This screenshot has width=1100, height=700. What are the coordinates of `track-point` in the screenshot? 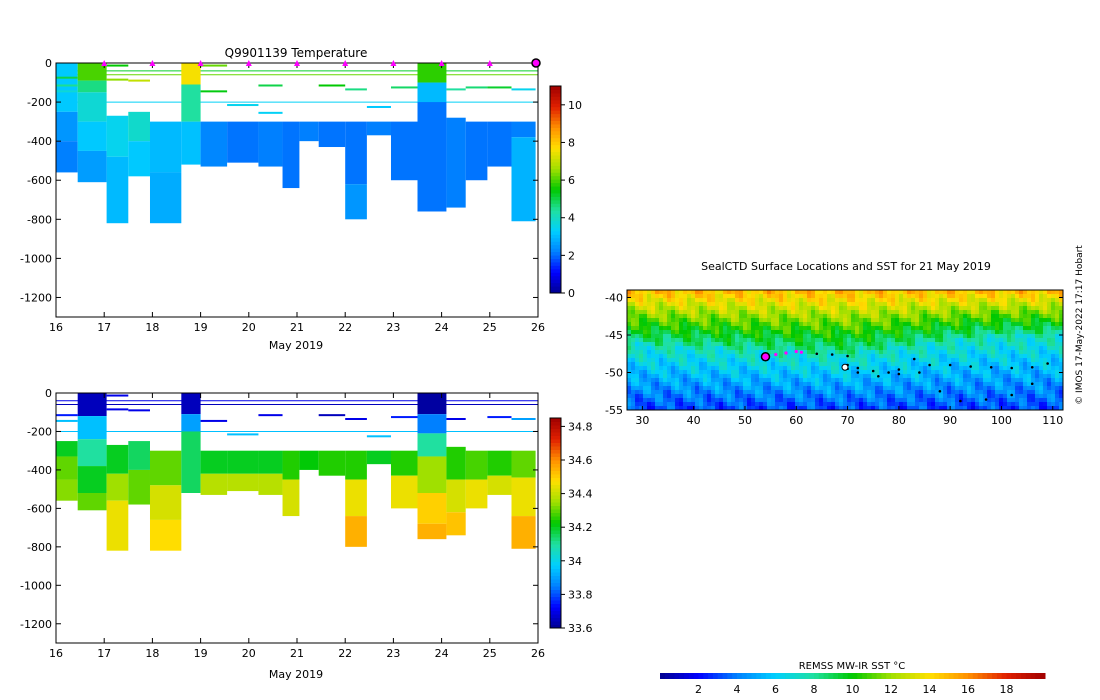 It's located at (888, 372).